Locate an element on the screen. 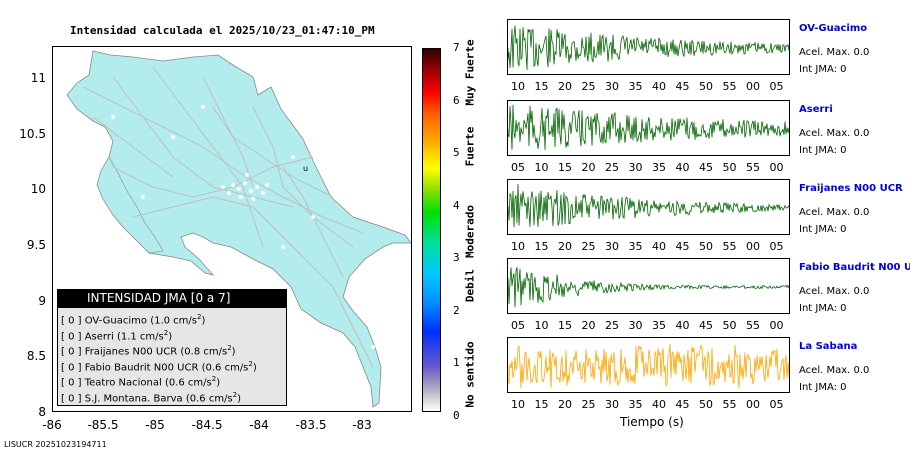  colorbar-tick: 3 is located at coordinates (456, 257).